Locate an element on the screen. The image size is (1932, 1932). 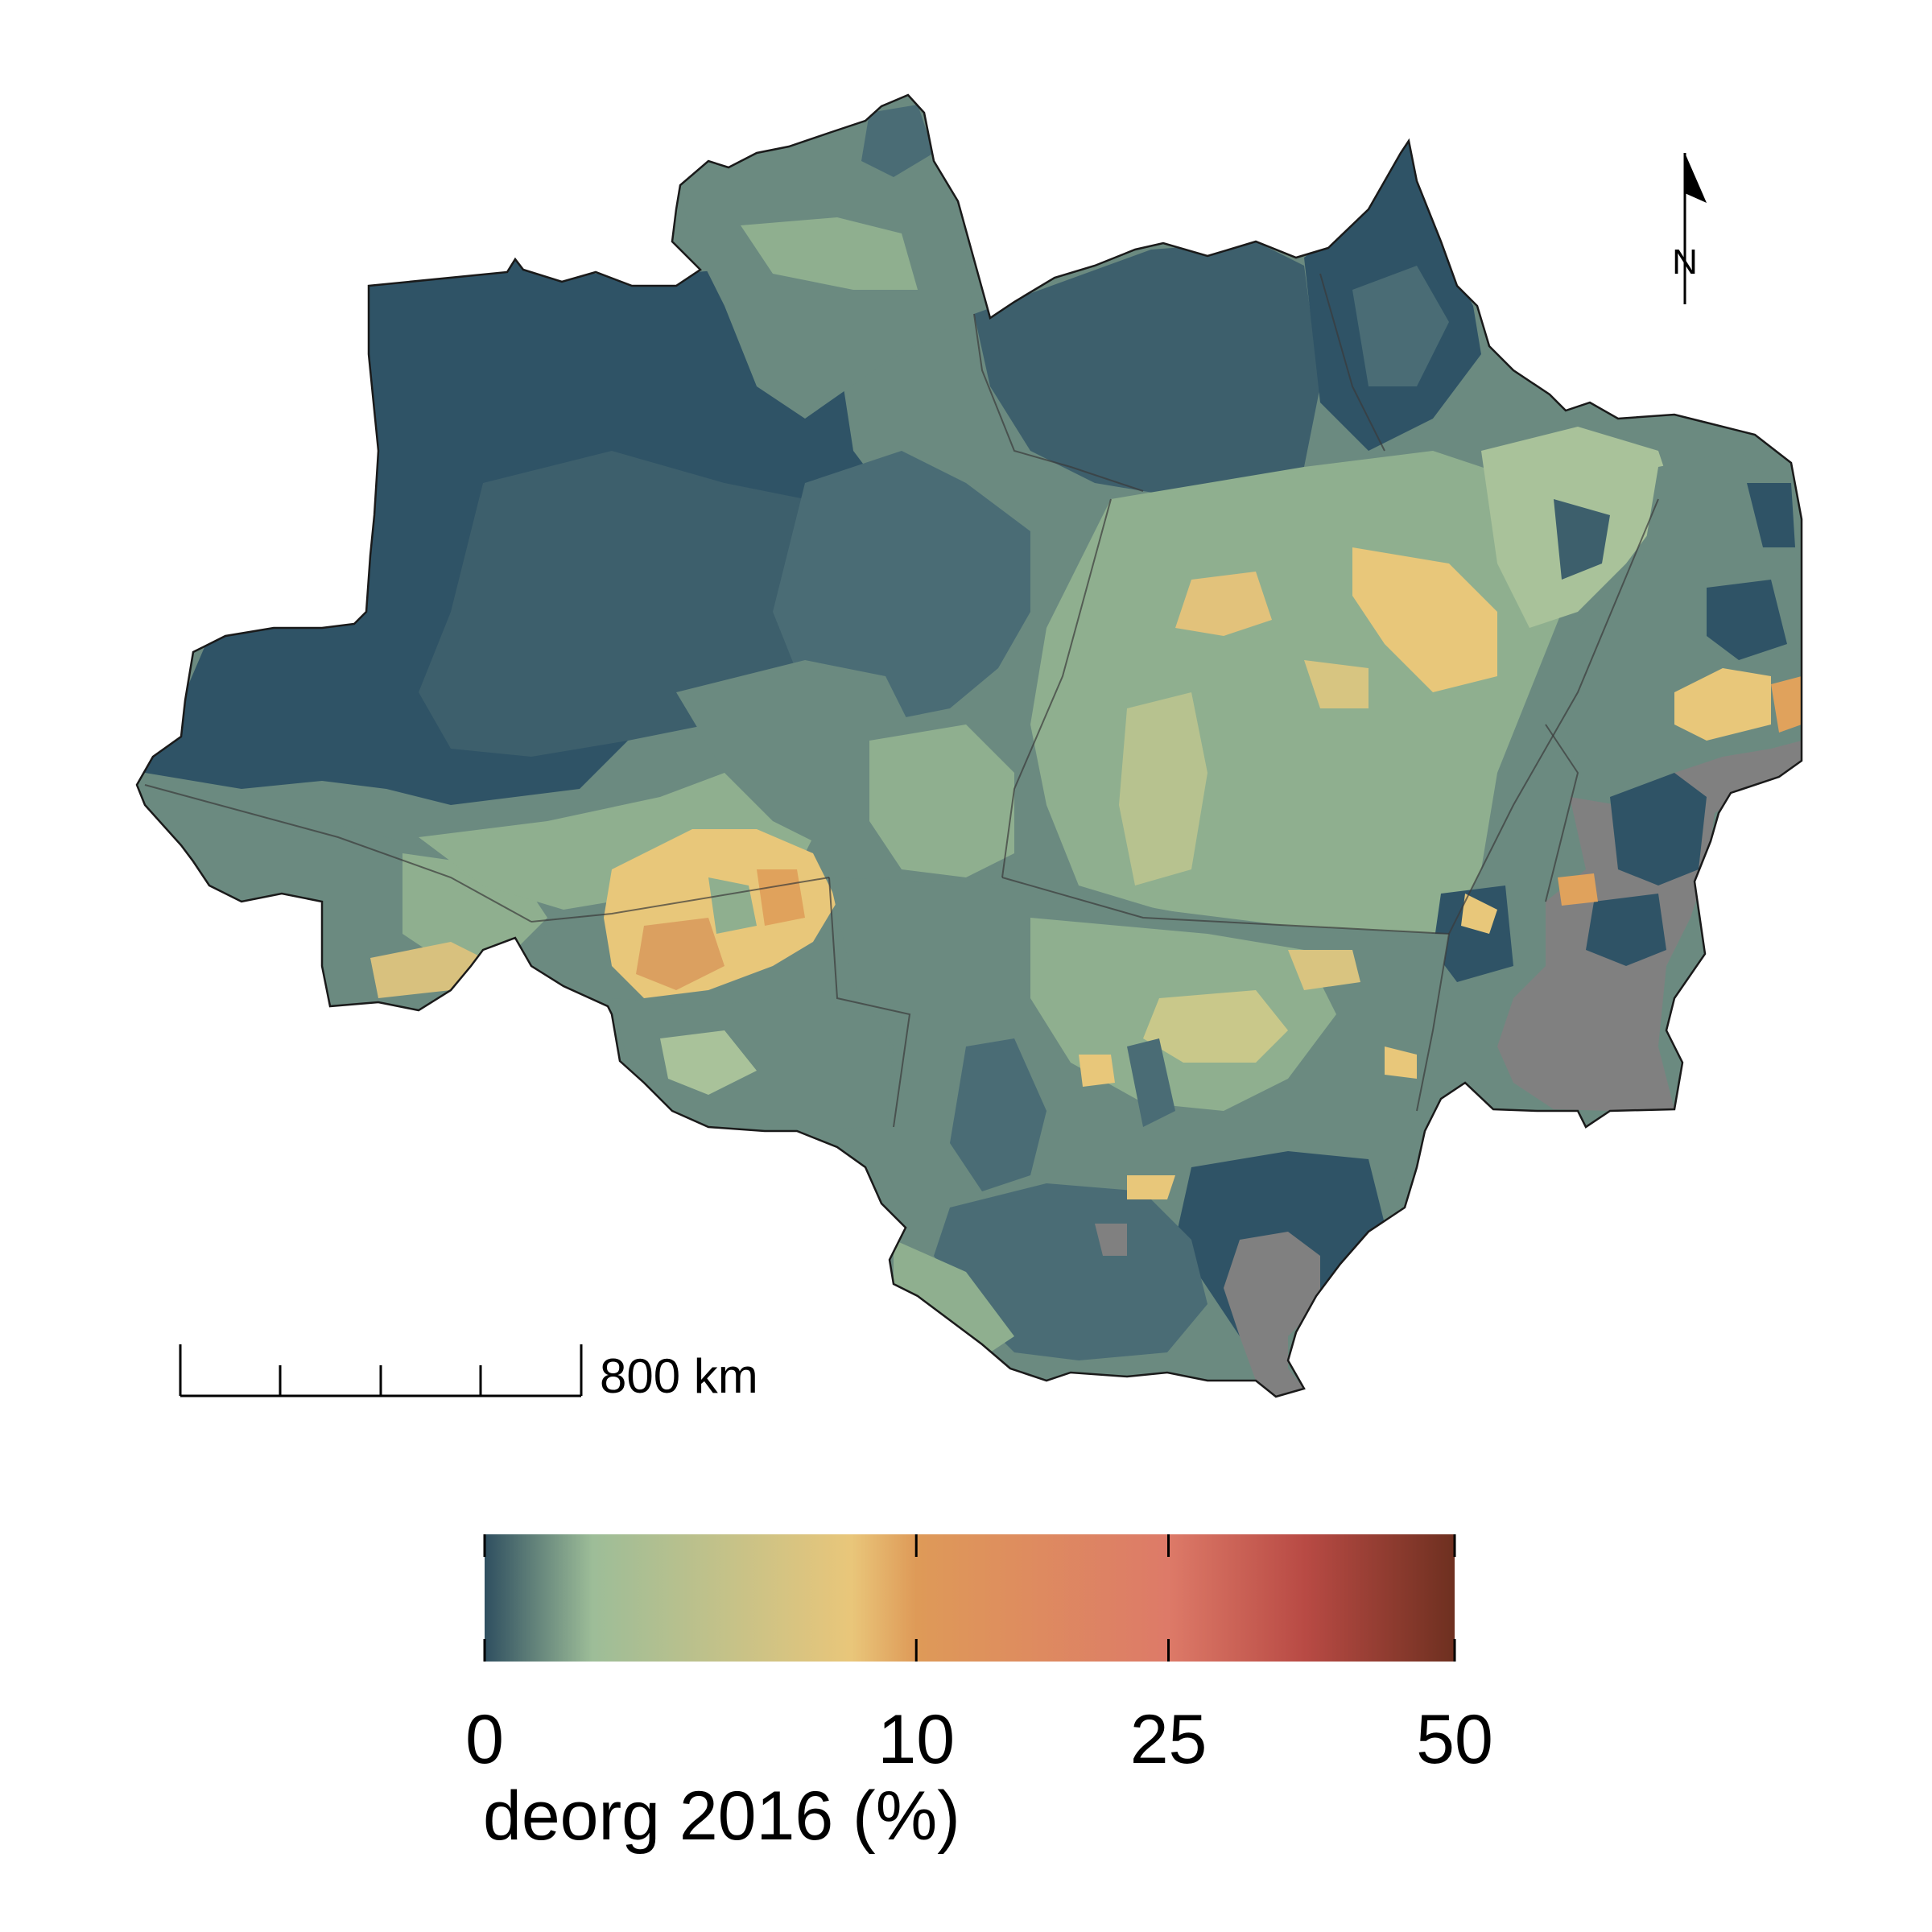
border-amapa-para is located at coordinates (1352, 362).